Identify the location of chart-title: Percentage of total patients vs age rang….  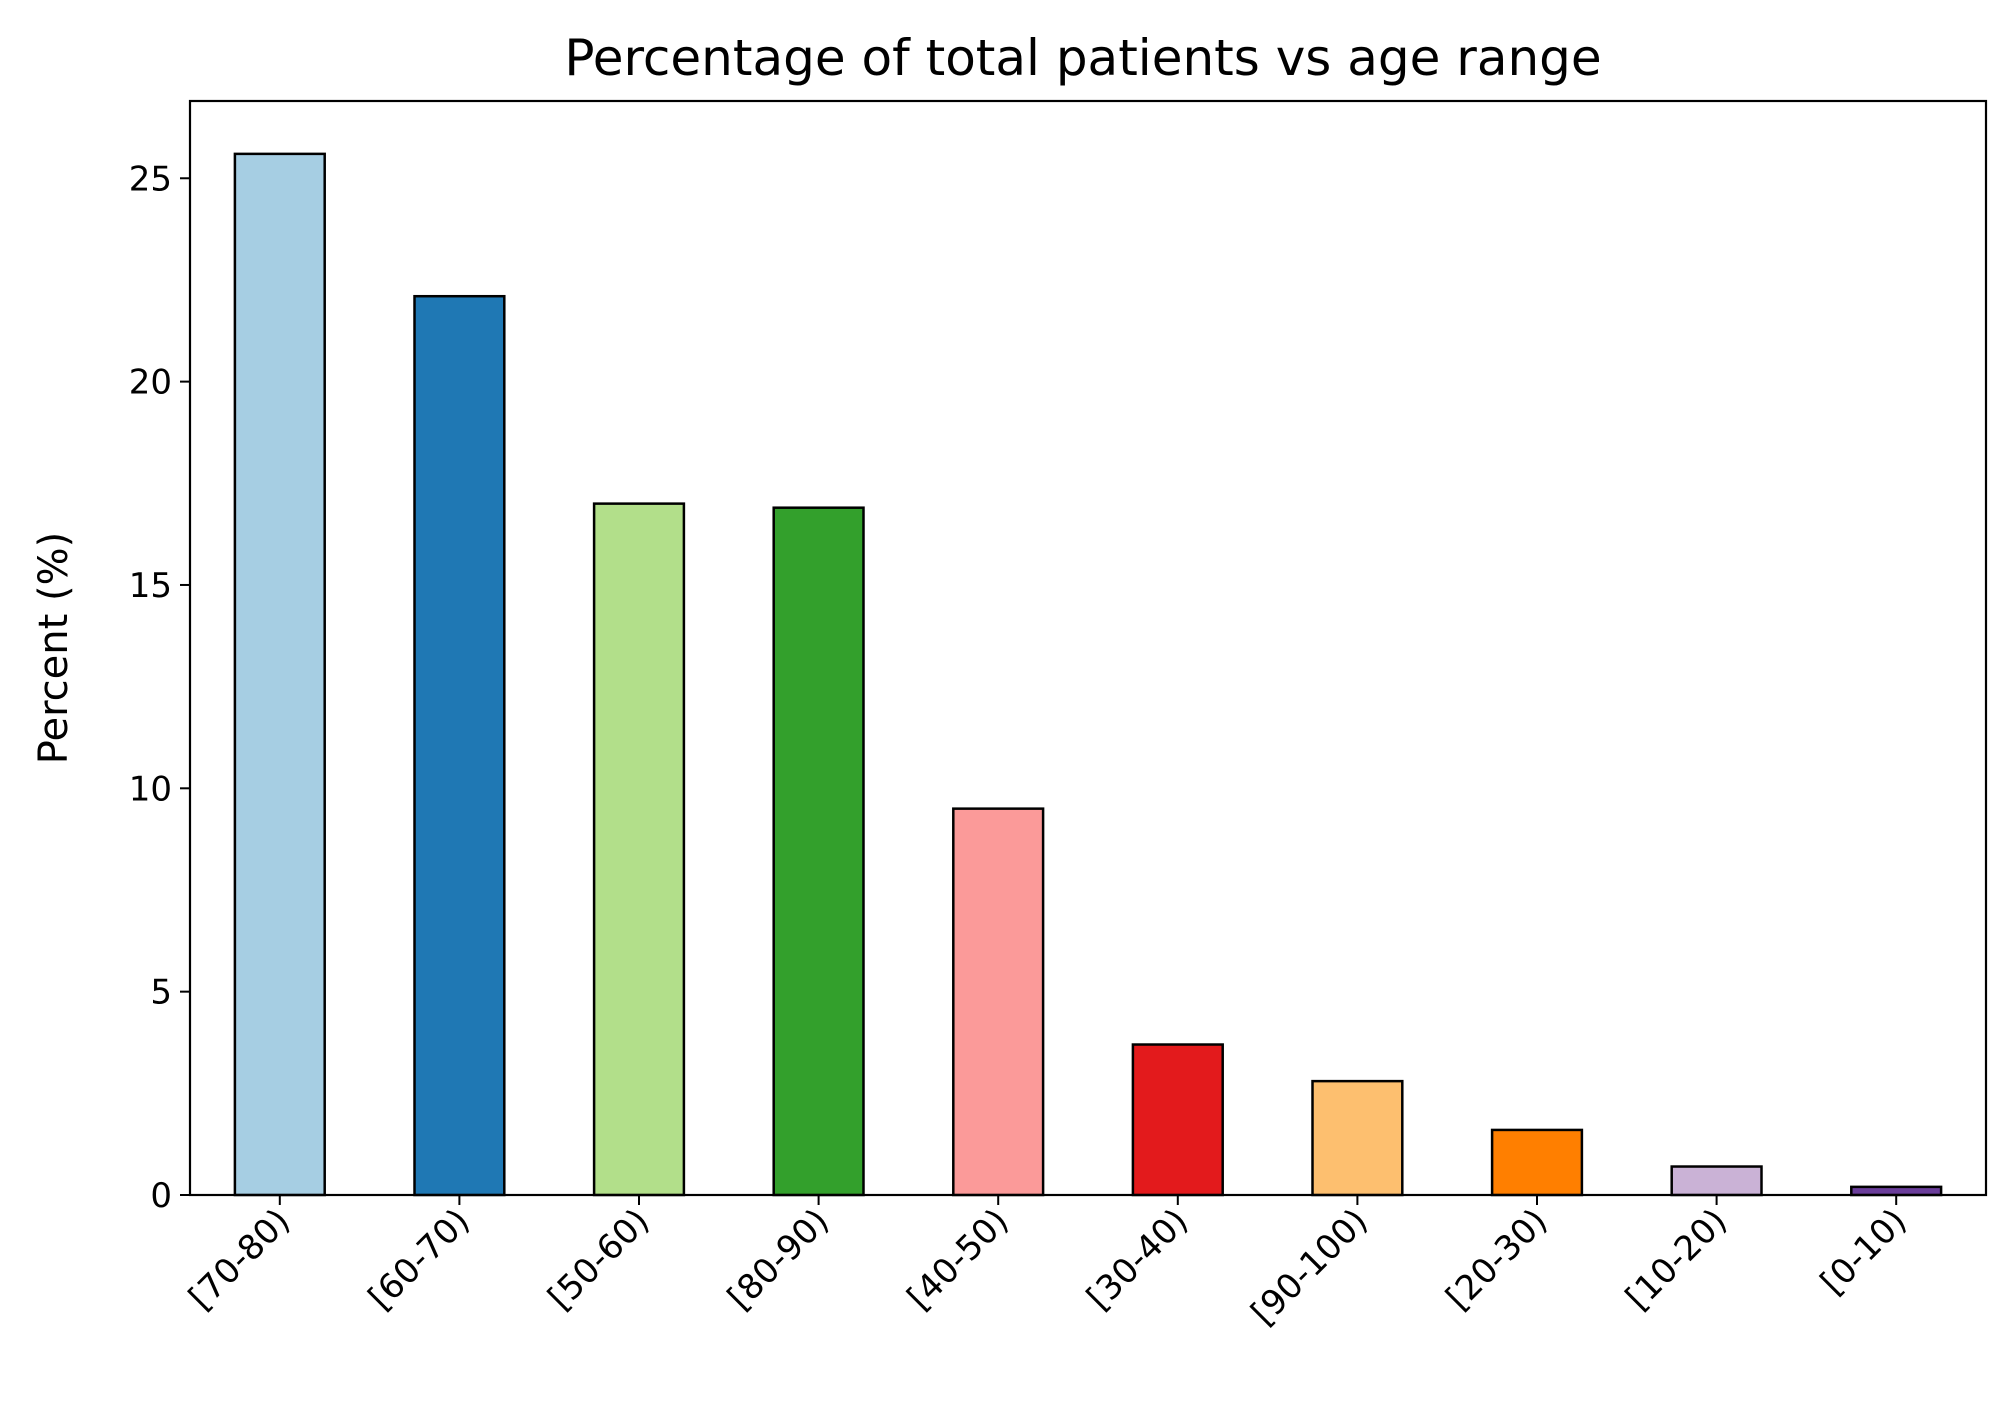
(1082, 58).